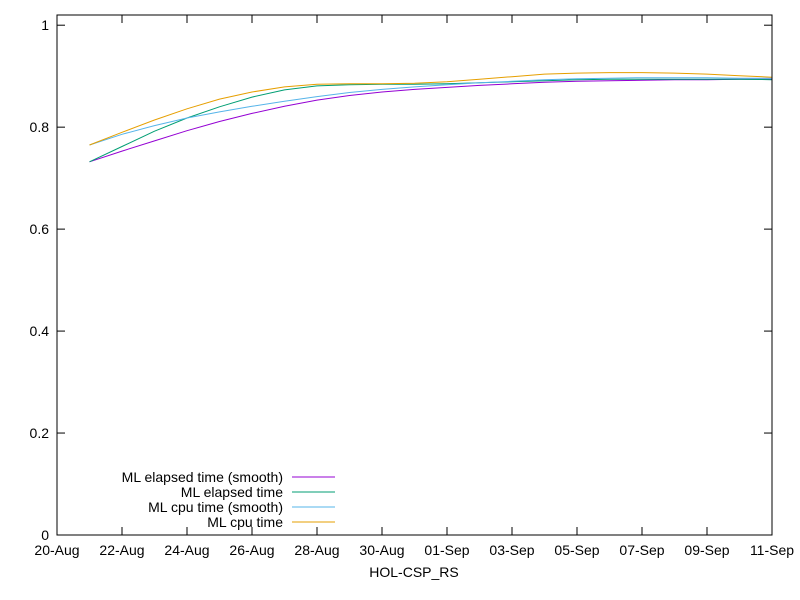  What do you see at coordinates (121, 550) in the screenshot?
I see `x-tick-label: 22-Aug` at bounding box center [121, 550].